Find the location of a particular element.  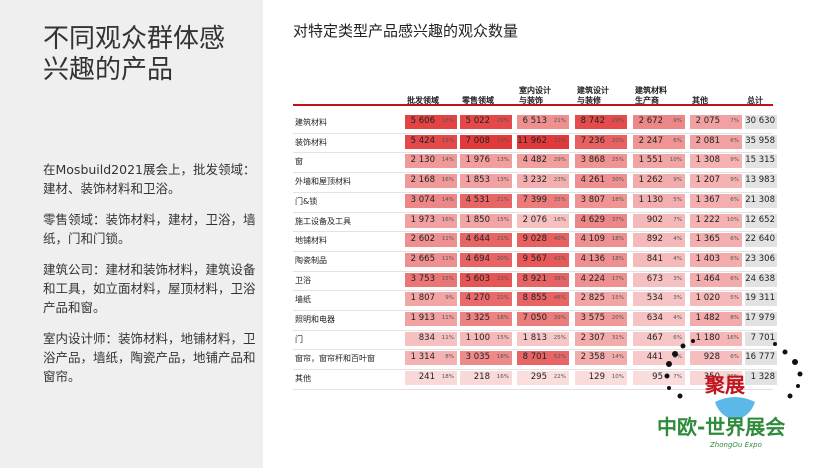

heat-cell: 1 973 16% is located at coordinates (431, 220).